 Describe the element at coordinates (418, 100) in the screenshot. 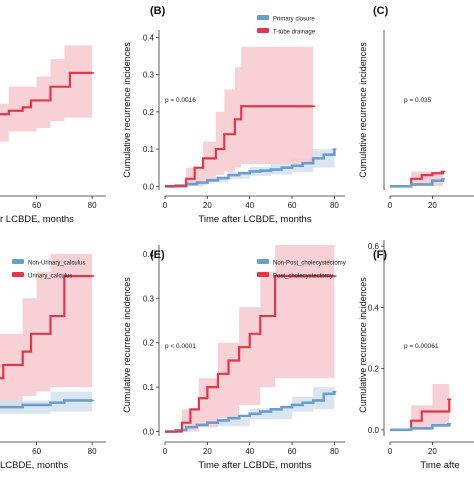

I see `p-value-label: p = 0.035` at that location.